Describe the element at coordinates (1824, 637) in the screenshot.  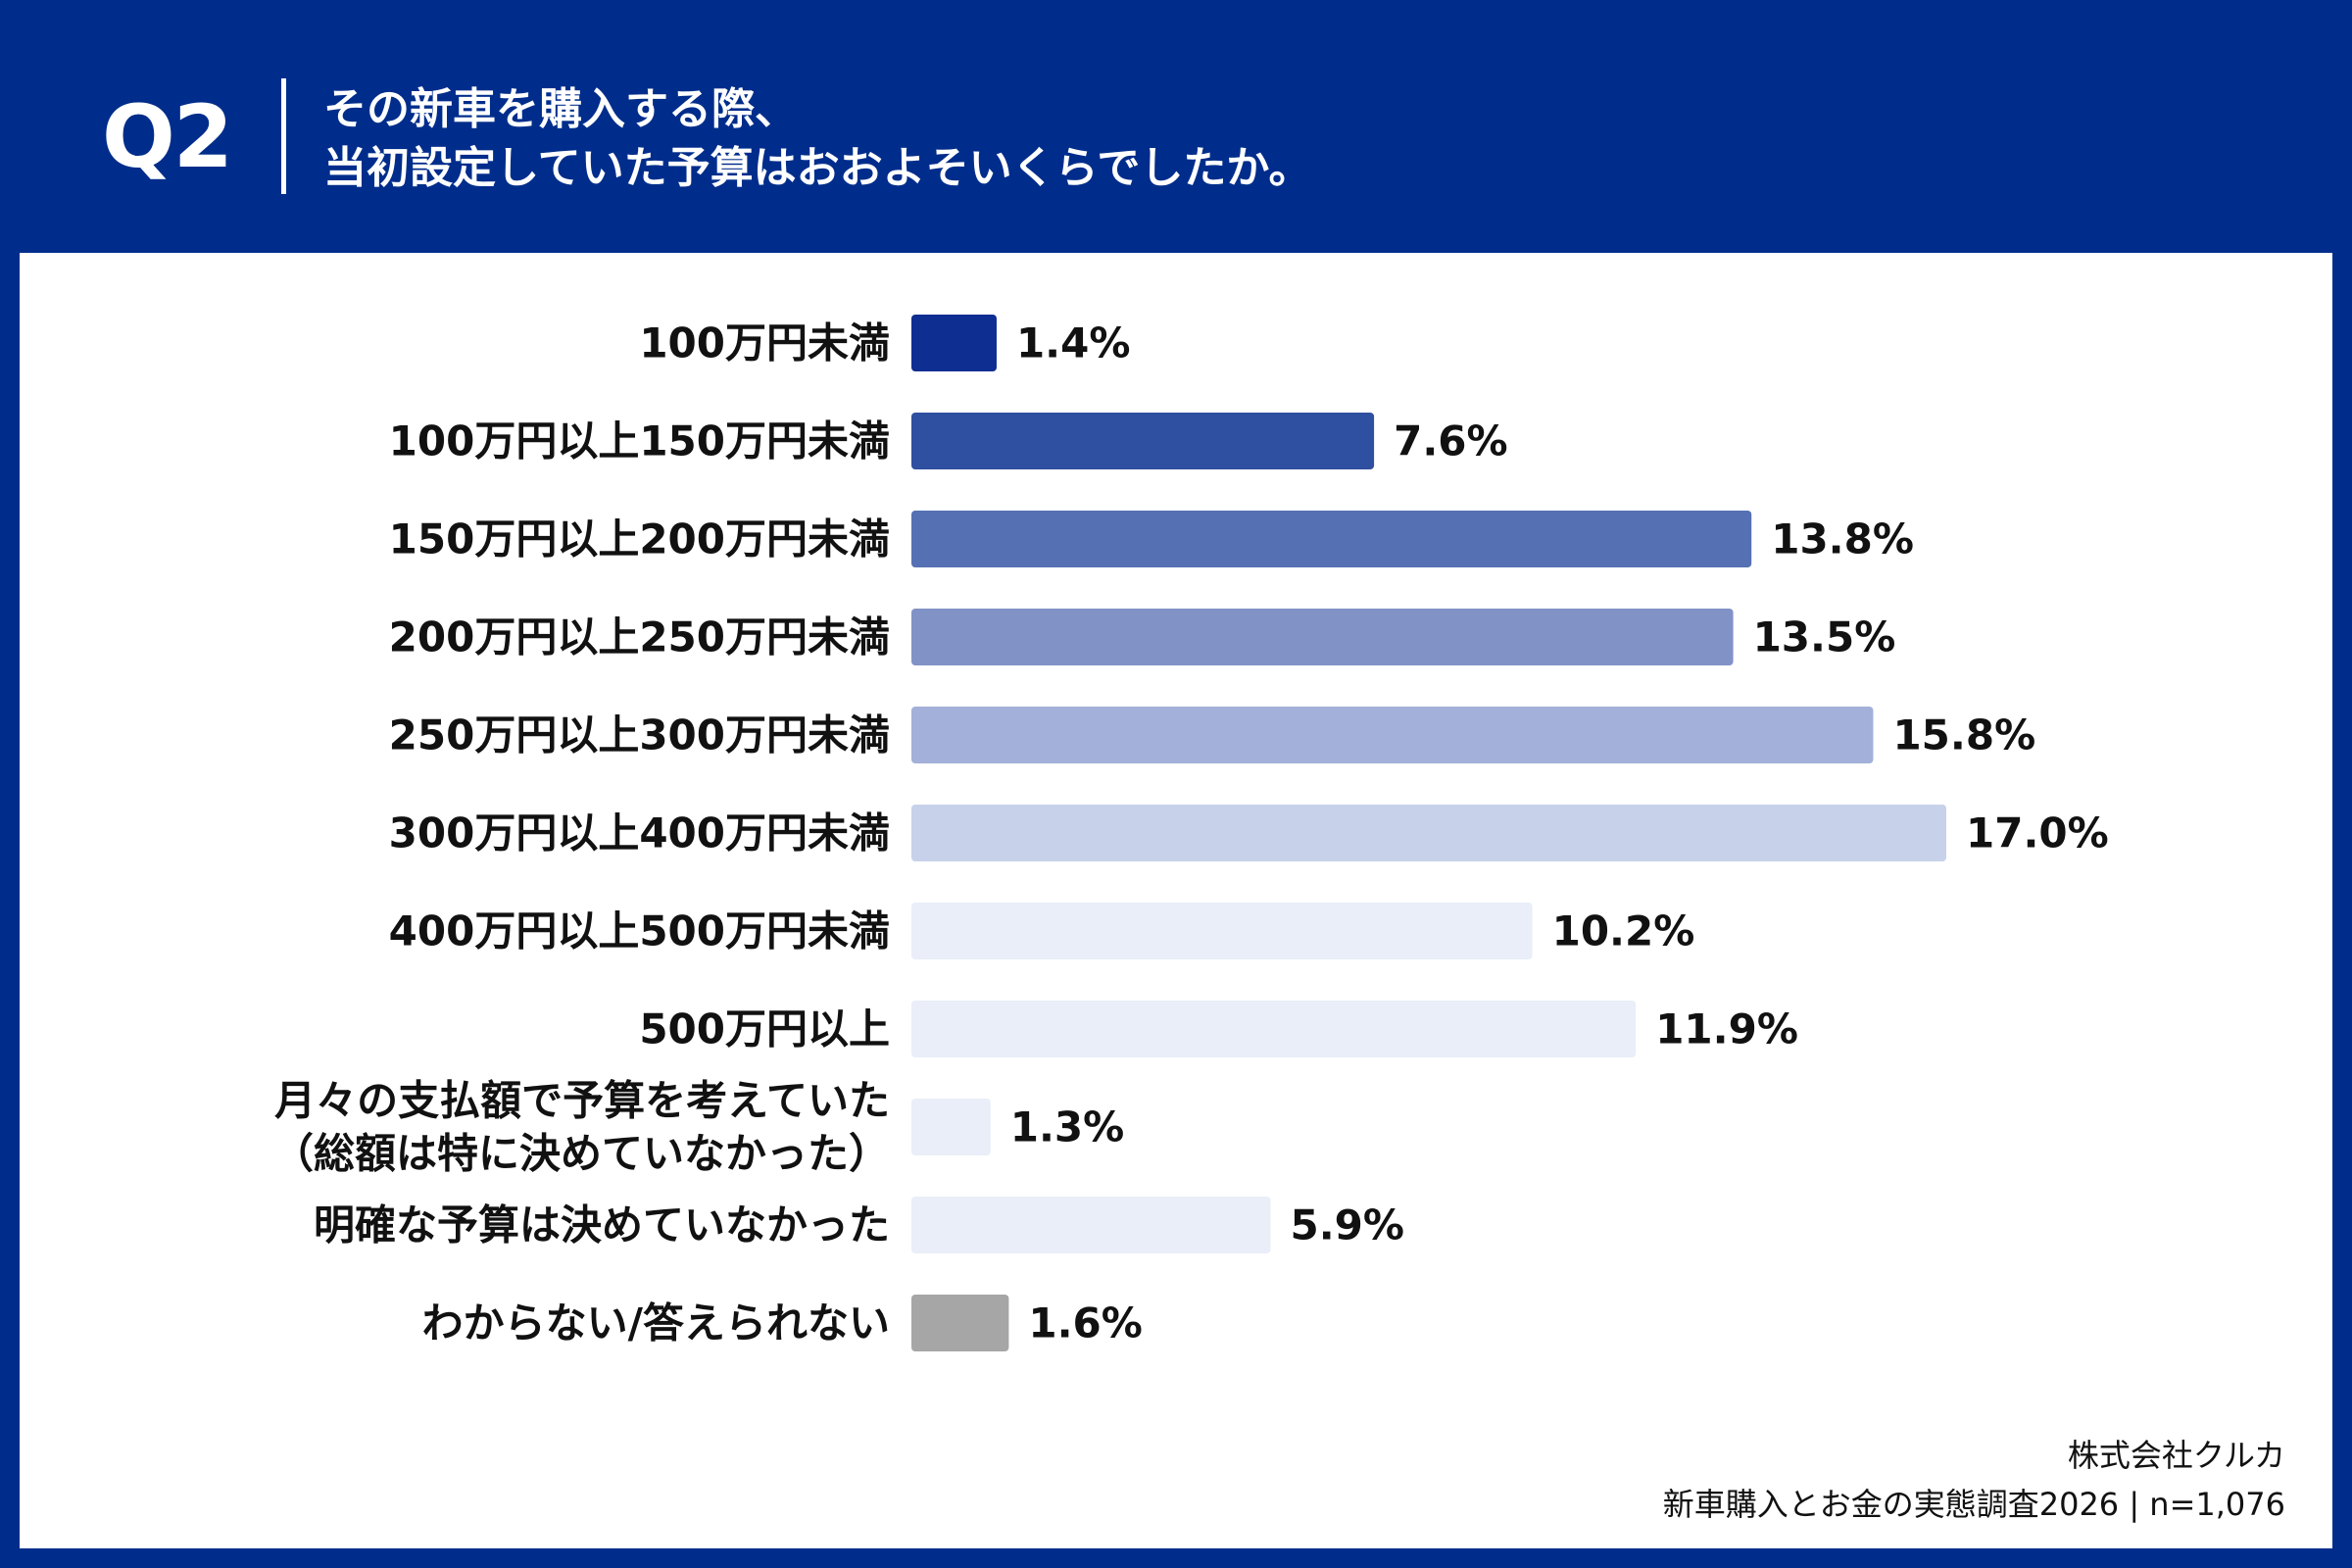
I see `value-label-4: 13.5%` at that location.